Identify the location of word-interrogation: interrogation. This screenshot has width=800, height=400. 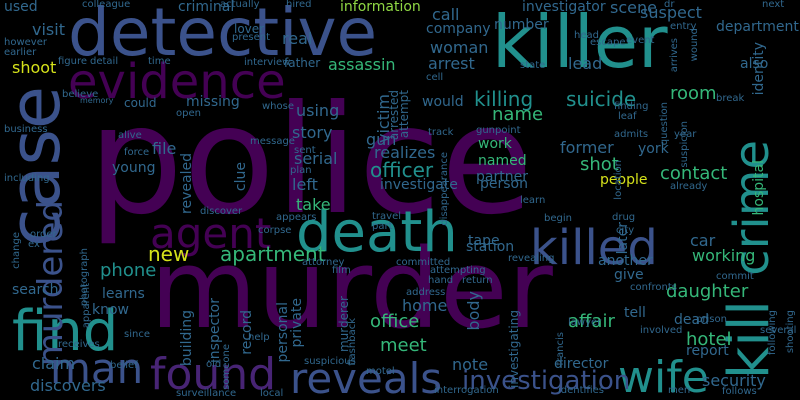
(466, 390).